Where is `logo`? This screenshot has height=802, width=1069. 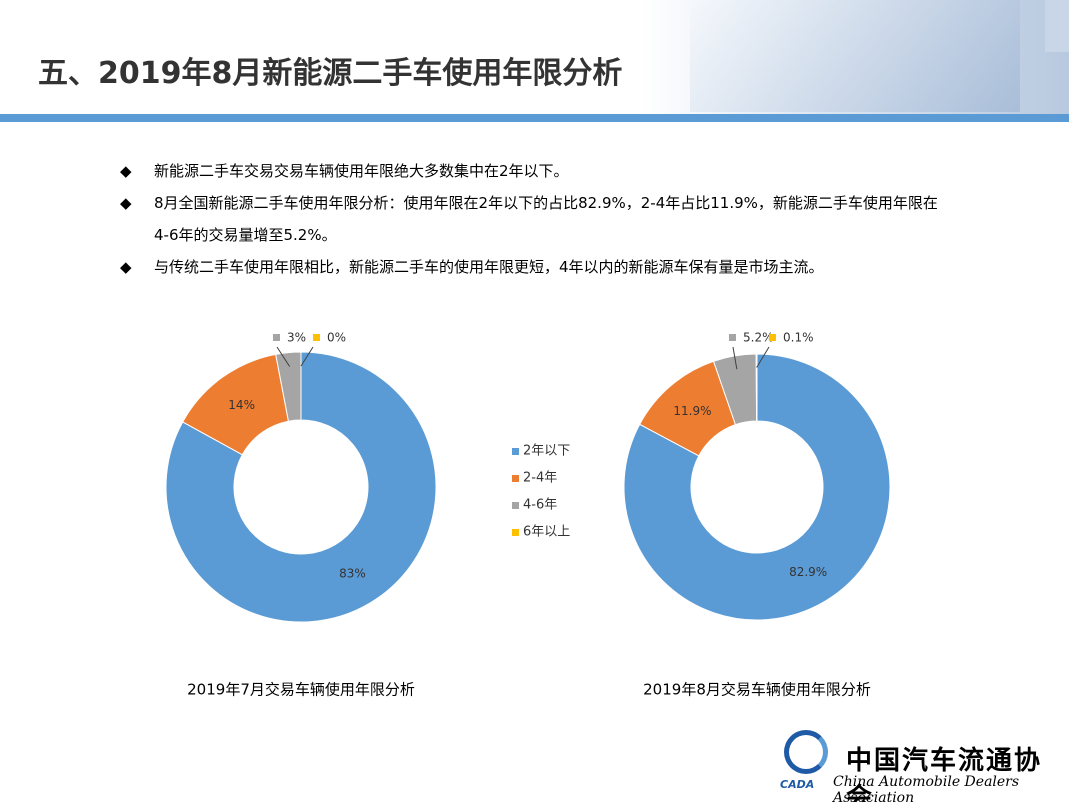 logo is located at coordinates (806, 752).